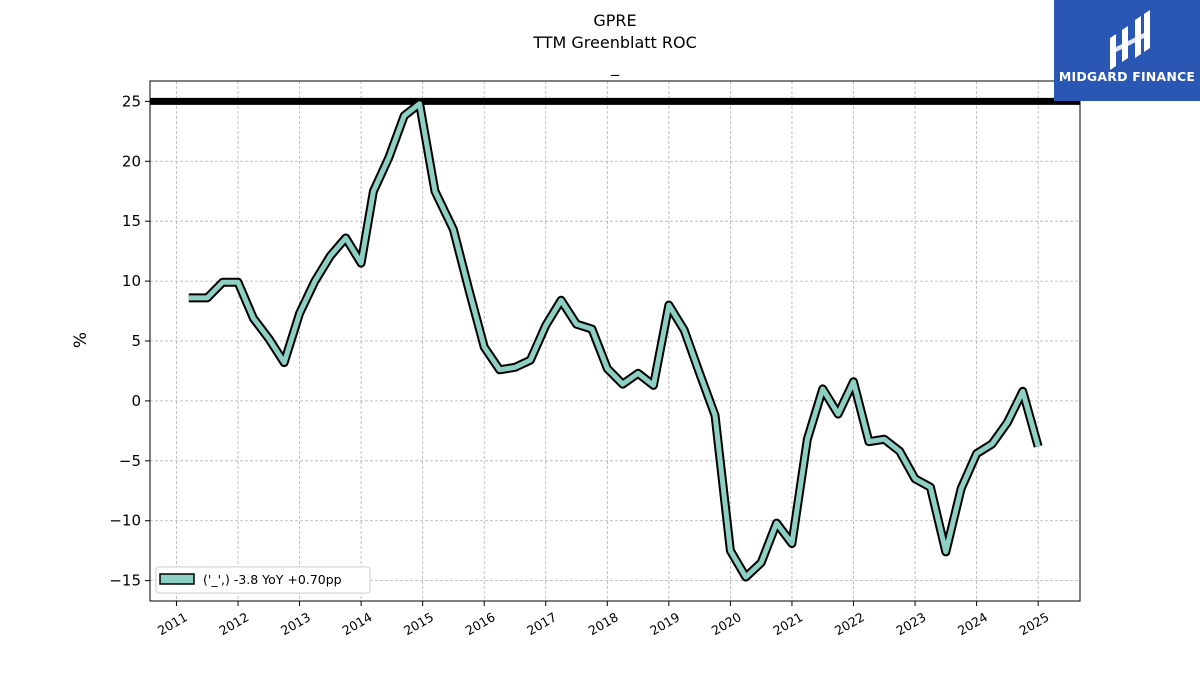 The height and width of the screenshot is (675, 1200). I want to click on x-tick-label: 2025, so click(1034, 623).